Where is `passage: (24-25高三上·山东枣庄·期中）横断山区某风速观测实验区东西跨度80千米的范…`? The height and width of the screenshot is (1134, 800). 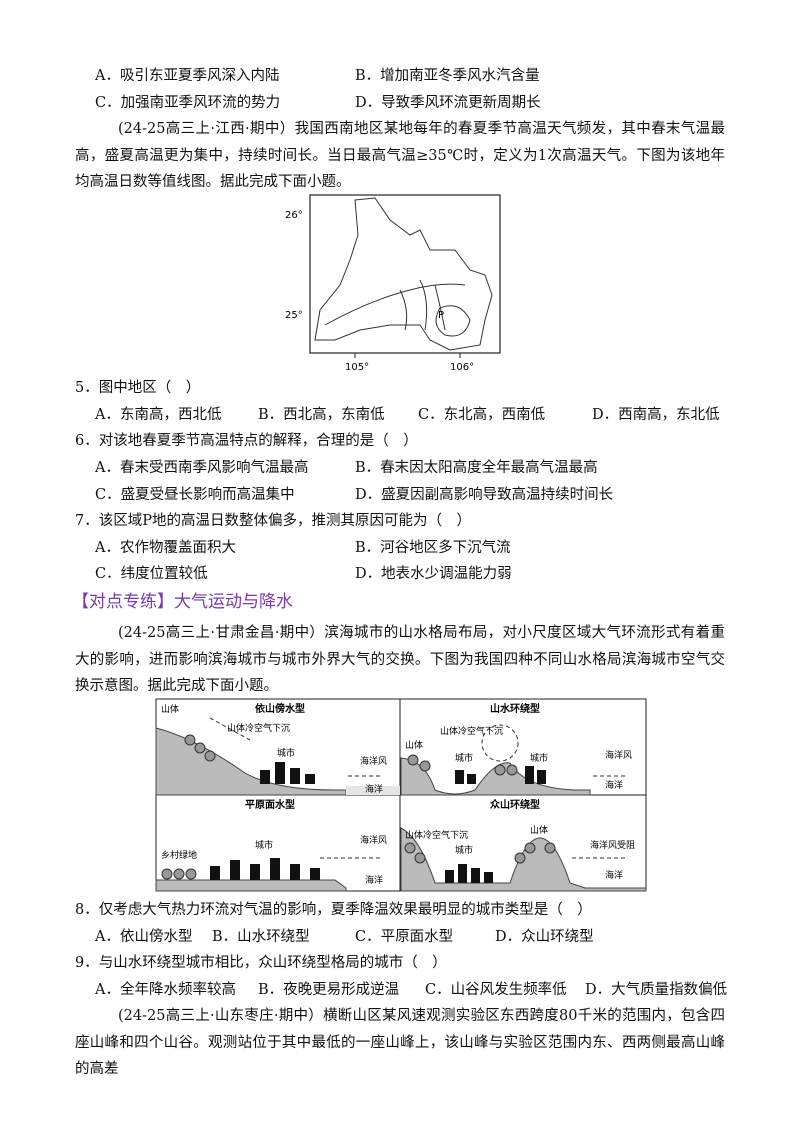
passage: (24-25高三上·山东枣庄·期中）横断山区某风速观测实验区东西跨度80千米的范… is located at coordinates (400, 1042).